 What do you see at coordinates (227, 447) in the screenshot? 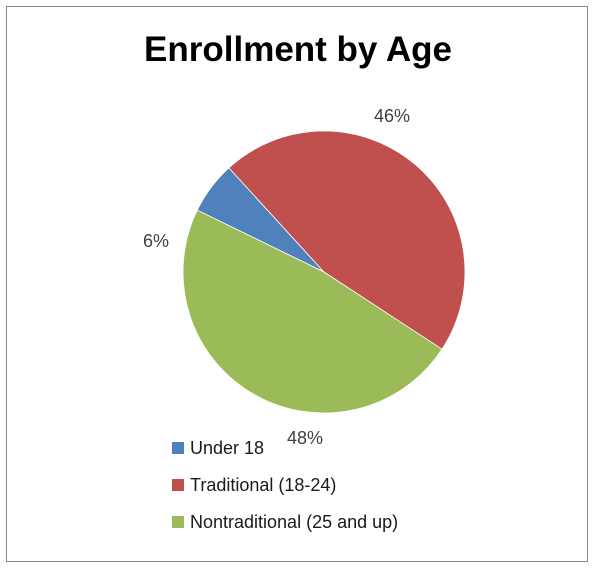
I see `legend-label-under-18: Under 18` at bounding box center [227, 447].